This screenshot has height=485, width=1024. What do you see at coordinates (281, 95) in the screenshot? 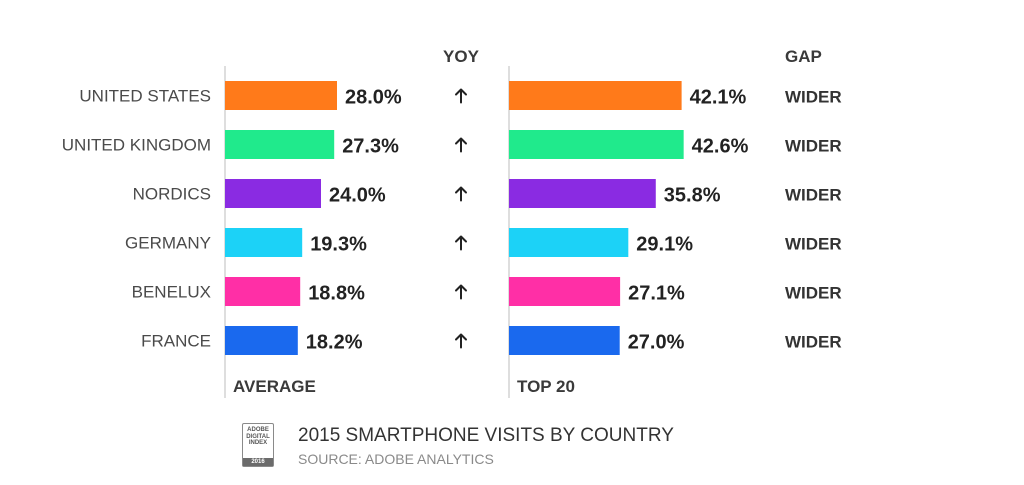
I see `average-bar-united-states` at bounding box center [281, 95].